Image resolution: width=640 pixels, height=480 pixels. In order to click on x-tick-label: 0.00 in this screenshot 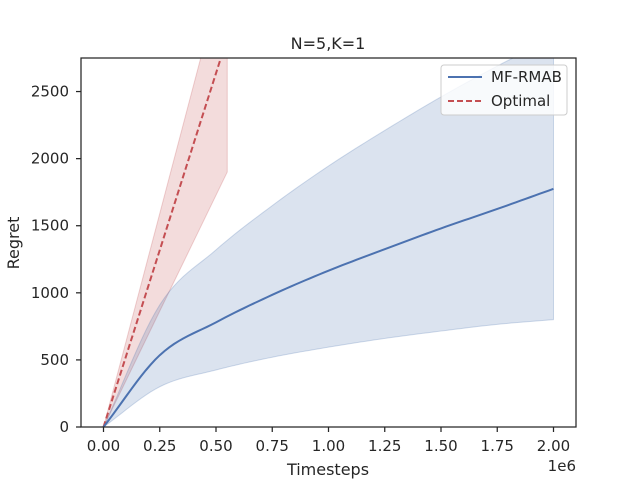, I will do `click(103, 446)`.